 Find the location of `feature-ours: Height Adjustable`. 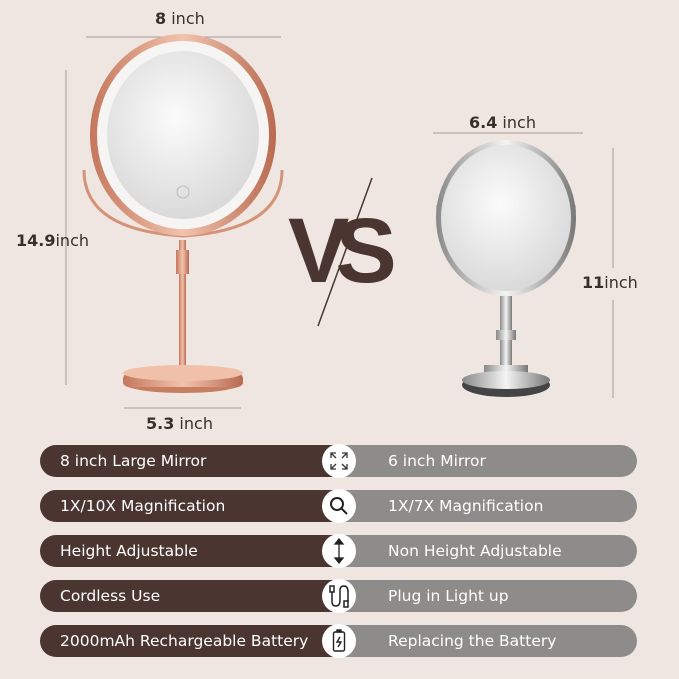

feature-ours: Height Adjustable is located at coordinates (189, 551).